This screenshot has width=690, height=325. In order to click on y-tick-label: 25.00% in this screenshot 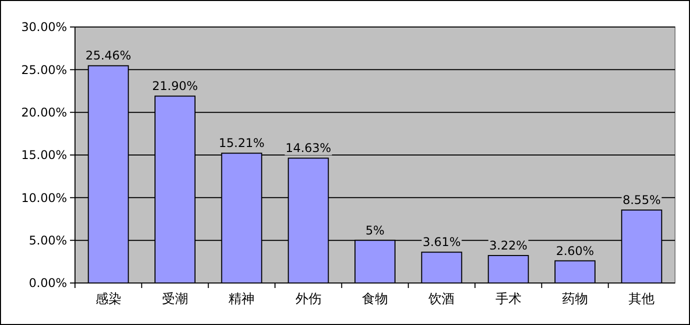, I will do `click(44, 69)`.